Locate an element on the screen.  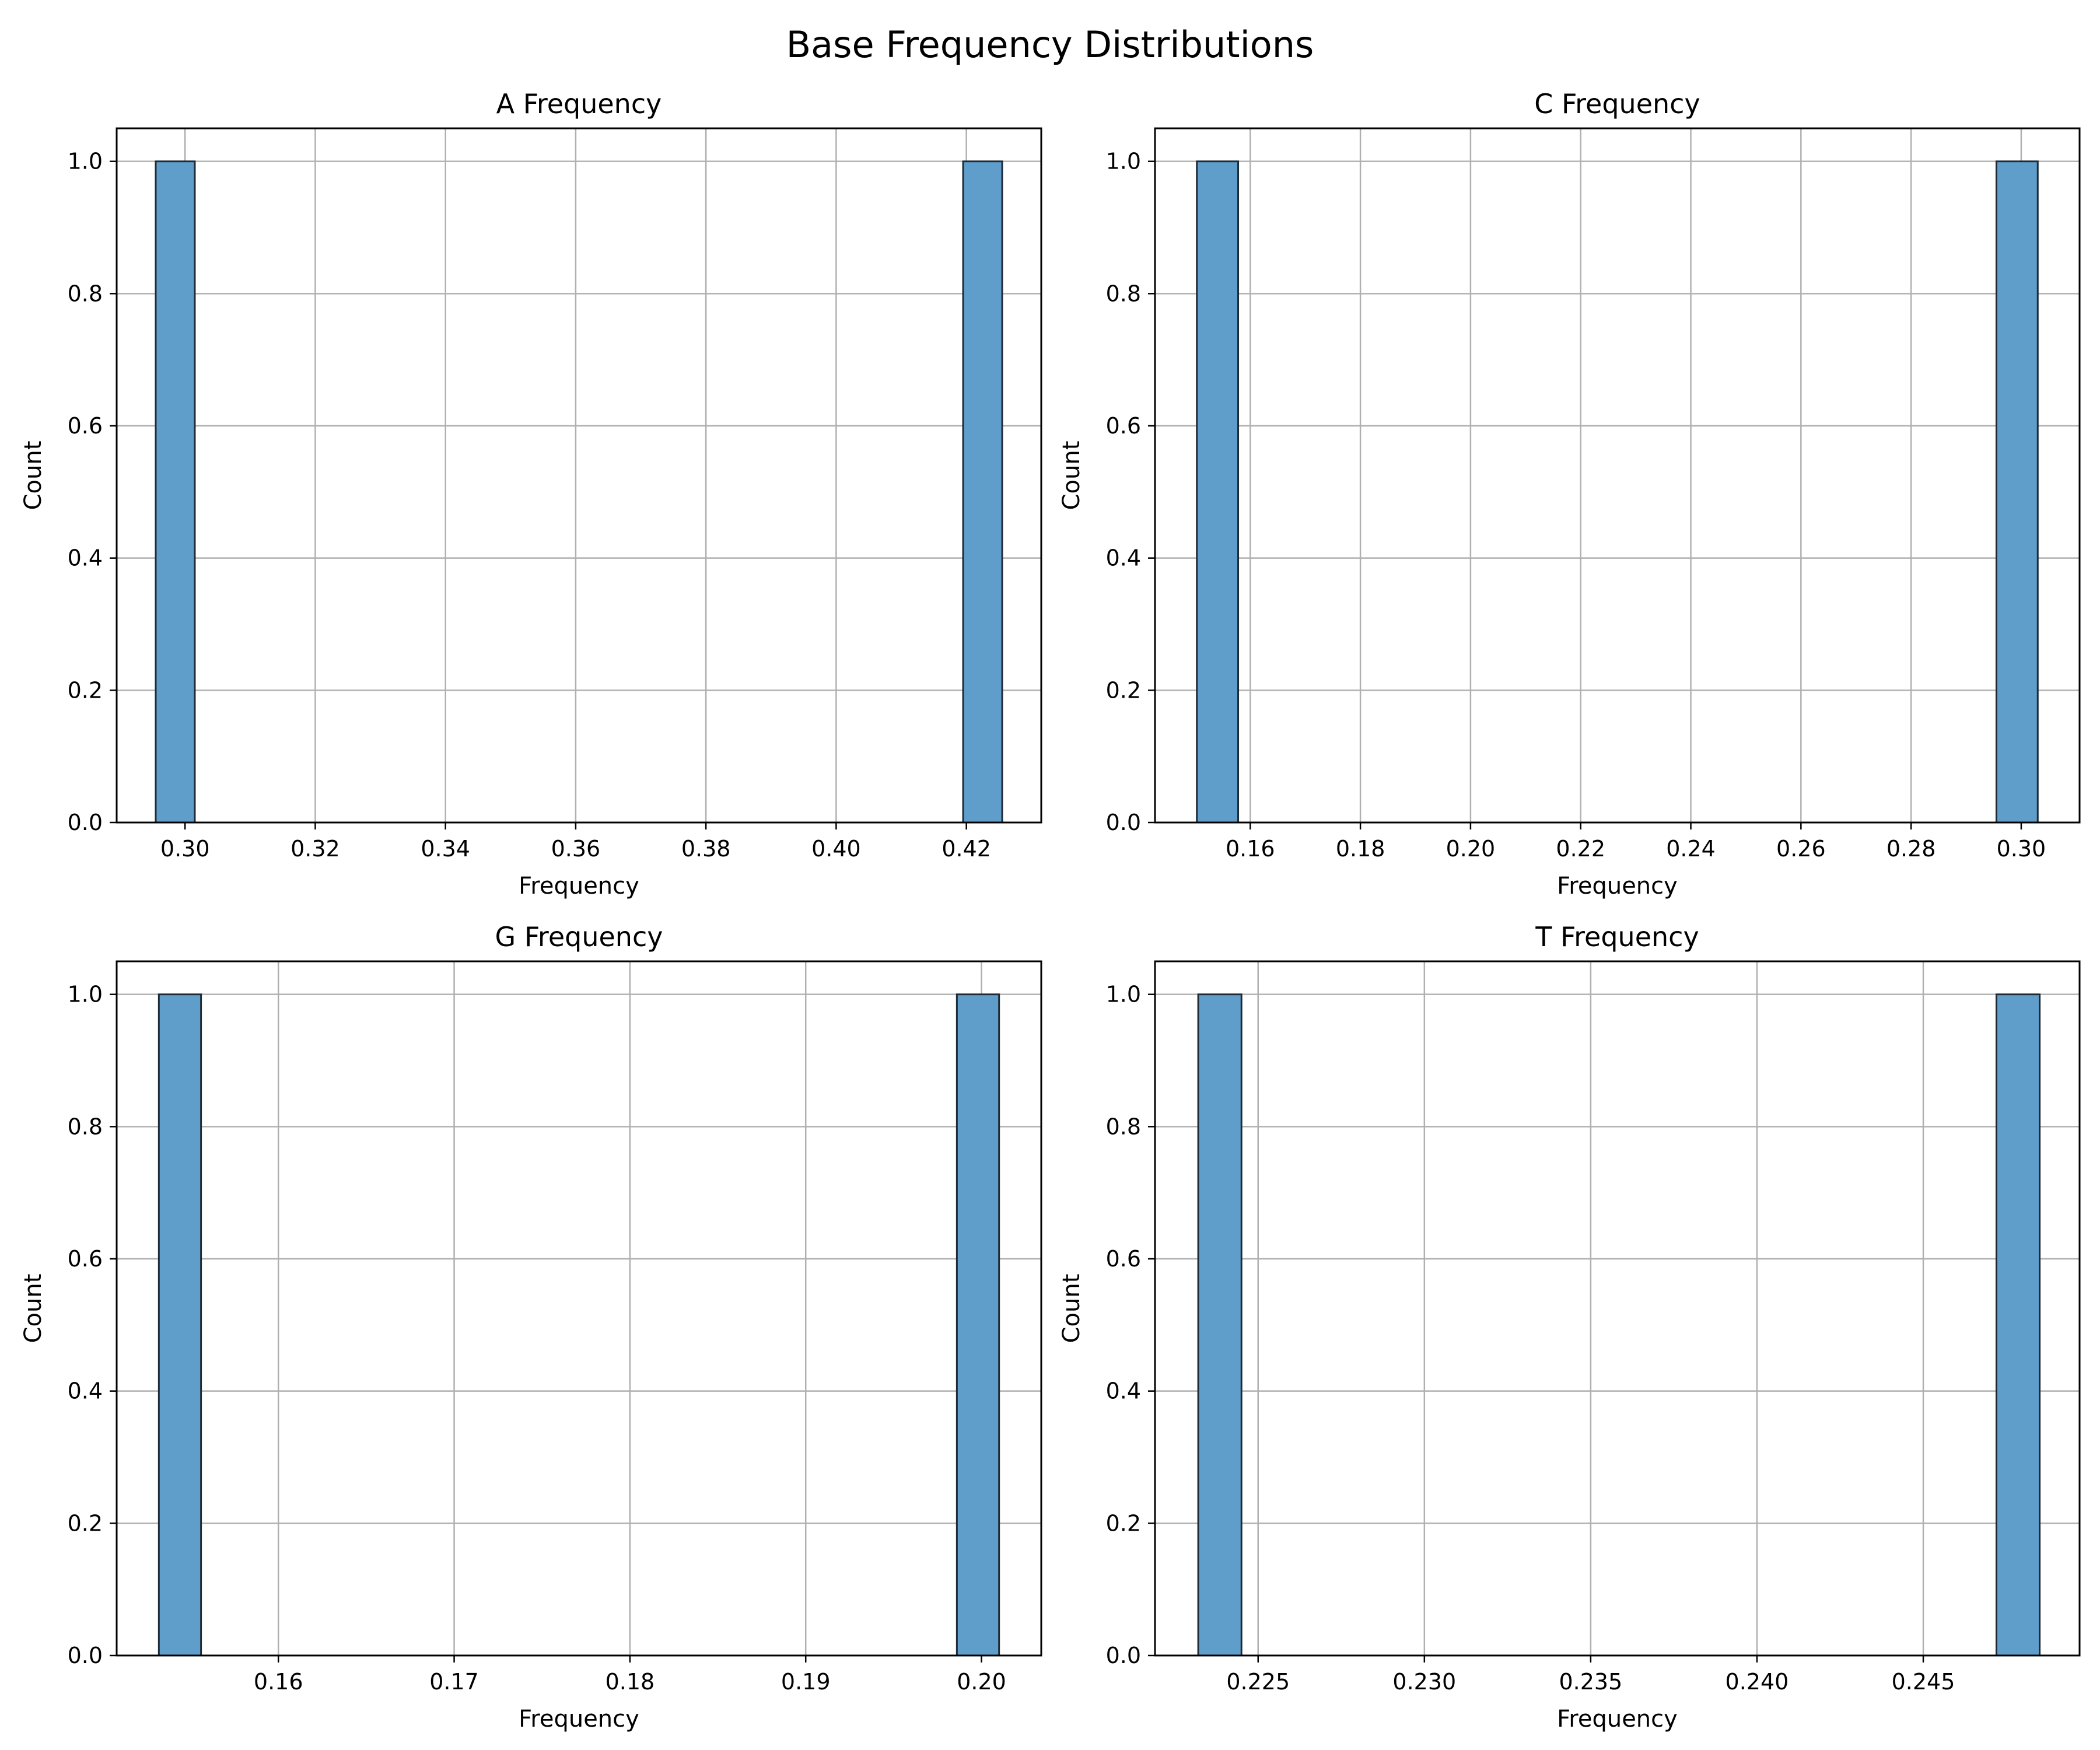
x-tick-label: 0.42 is located at coordinates (966, 849).